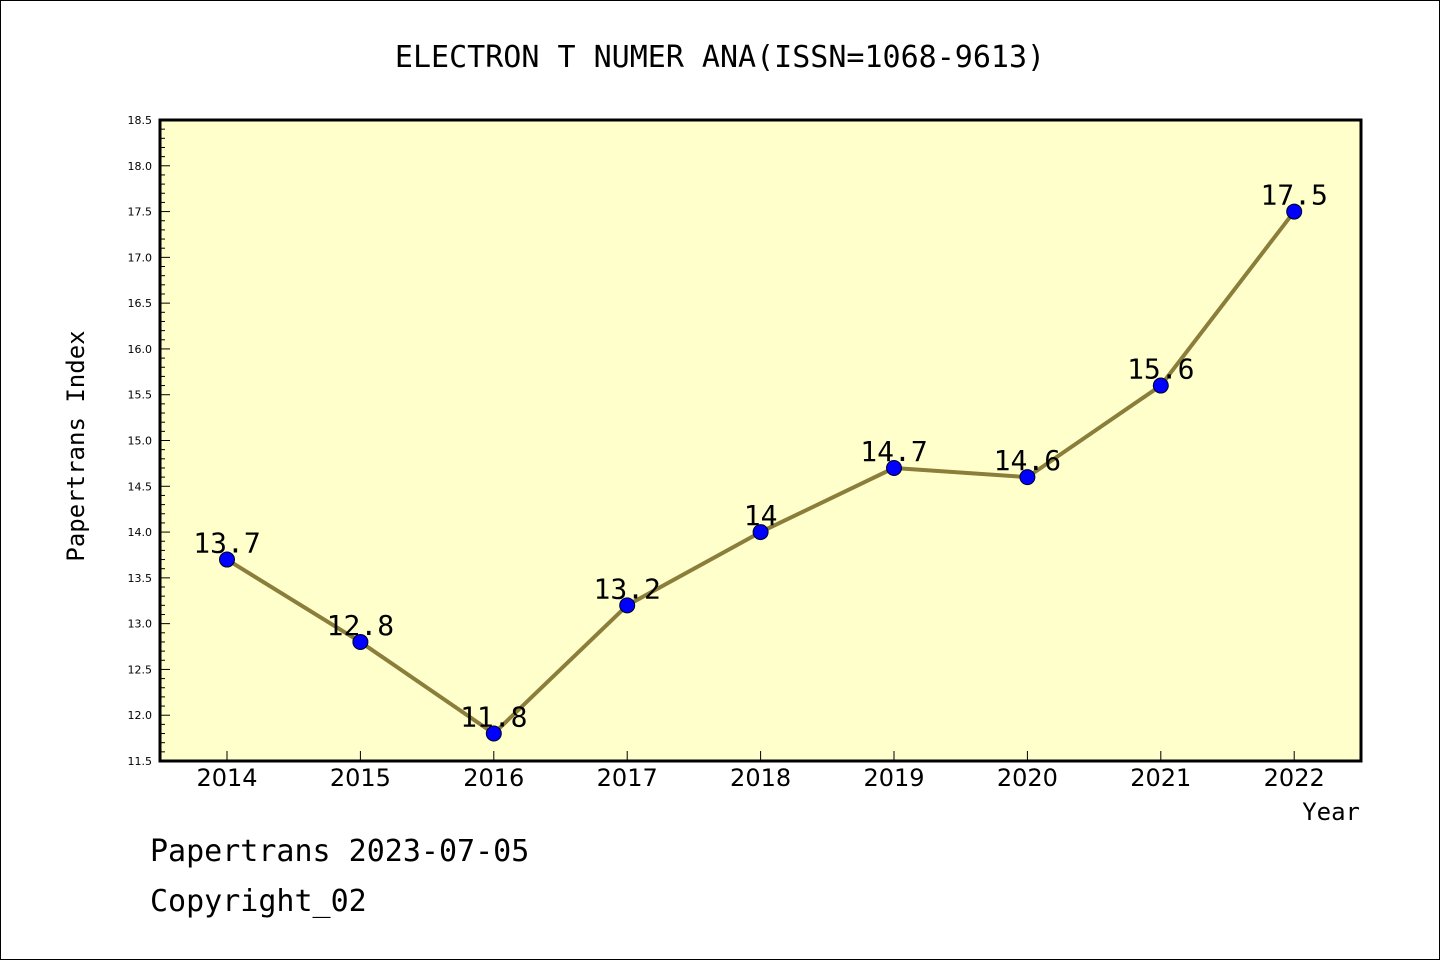 This screenshot has height=960, width=1440. Describe the element at coordinates (893, 778) in the screenshot. I see `x-tick-label: 2019` at that location.